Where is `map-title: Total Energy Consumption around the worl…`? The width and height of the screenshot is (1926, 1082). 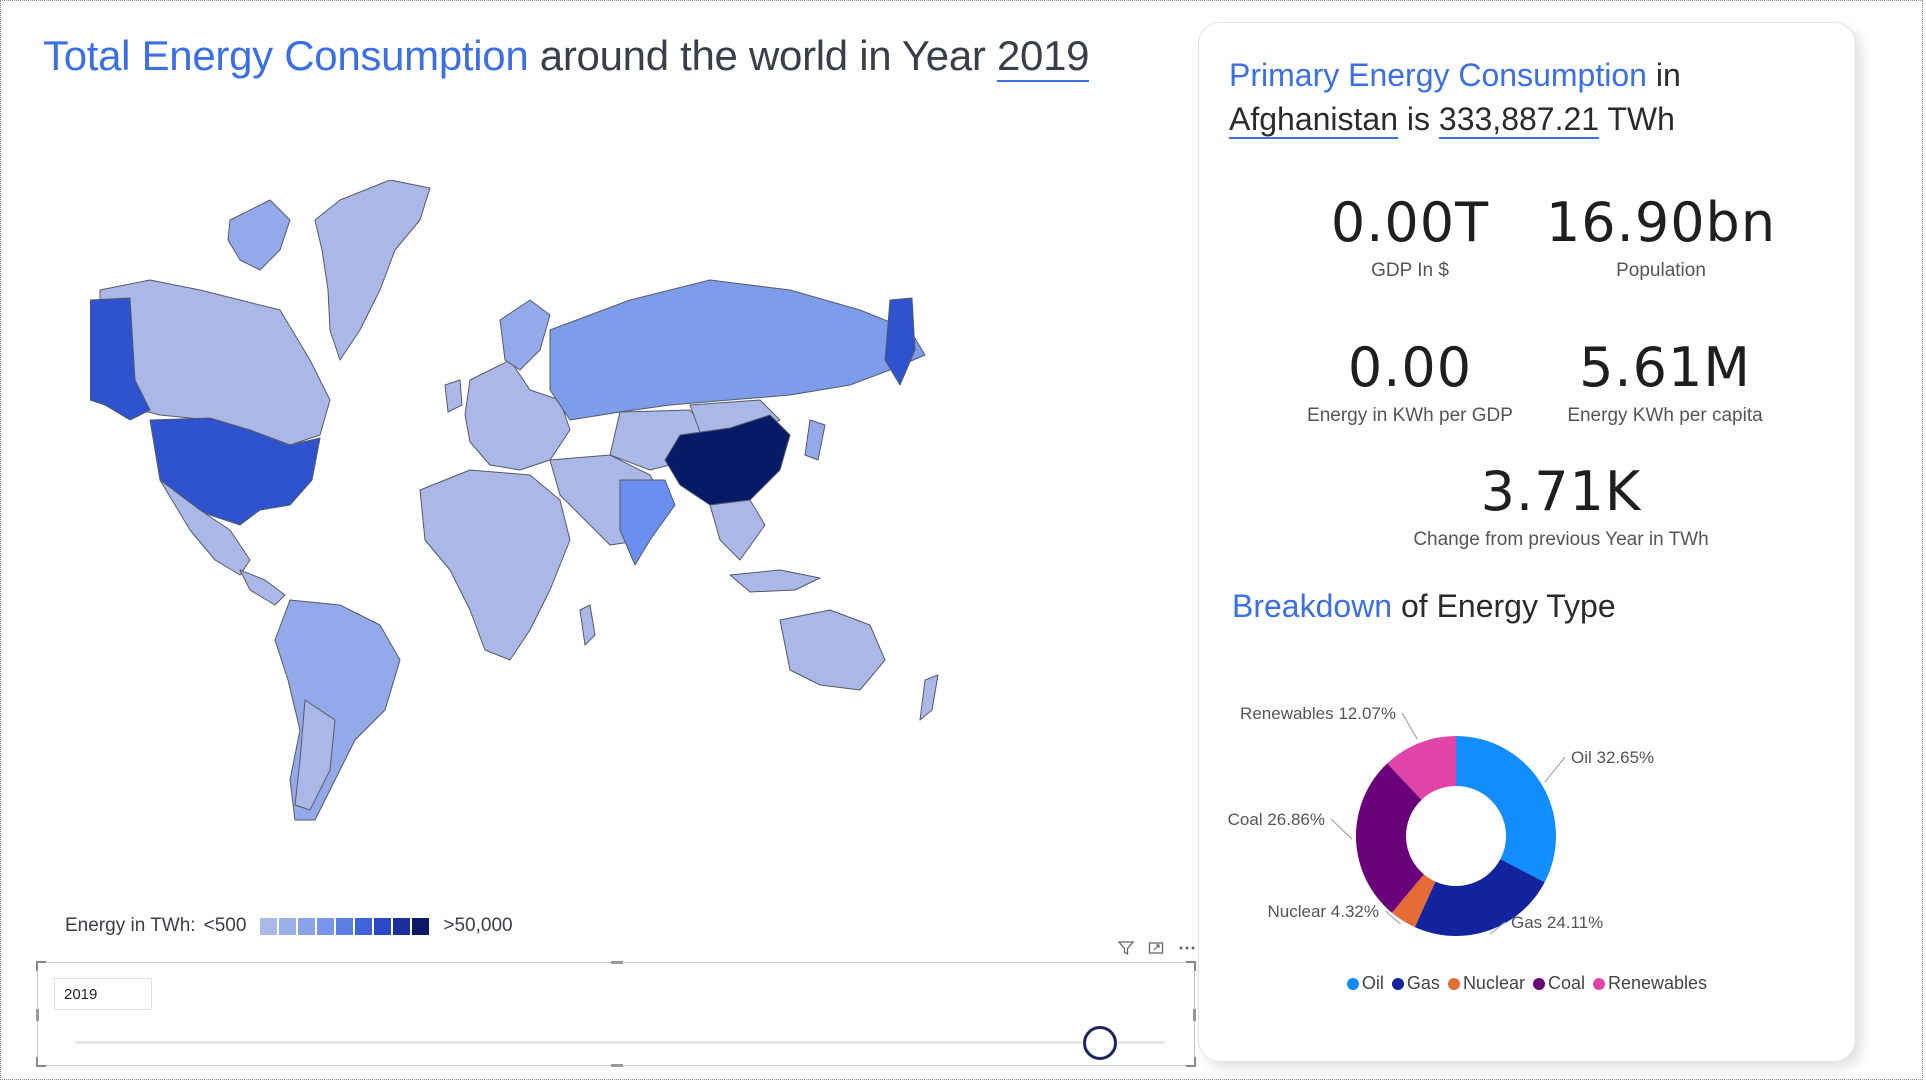 map-title: Total Energy Consumption around the worl… is located at coordinates (566, 57).